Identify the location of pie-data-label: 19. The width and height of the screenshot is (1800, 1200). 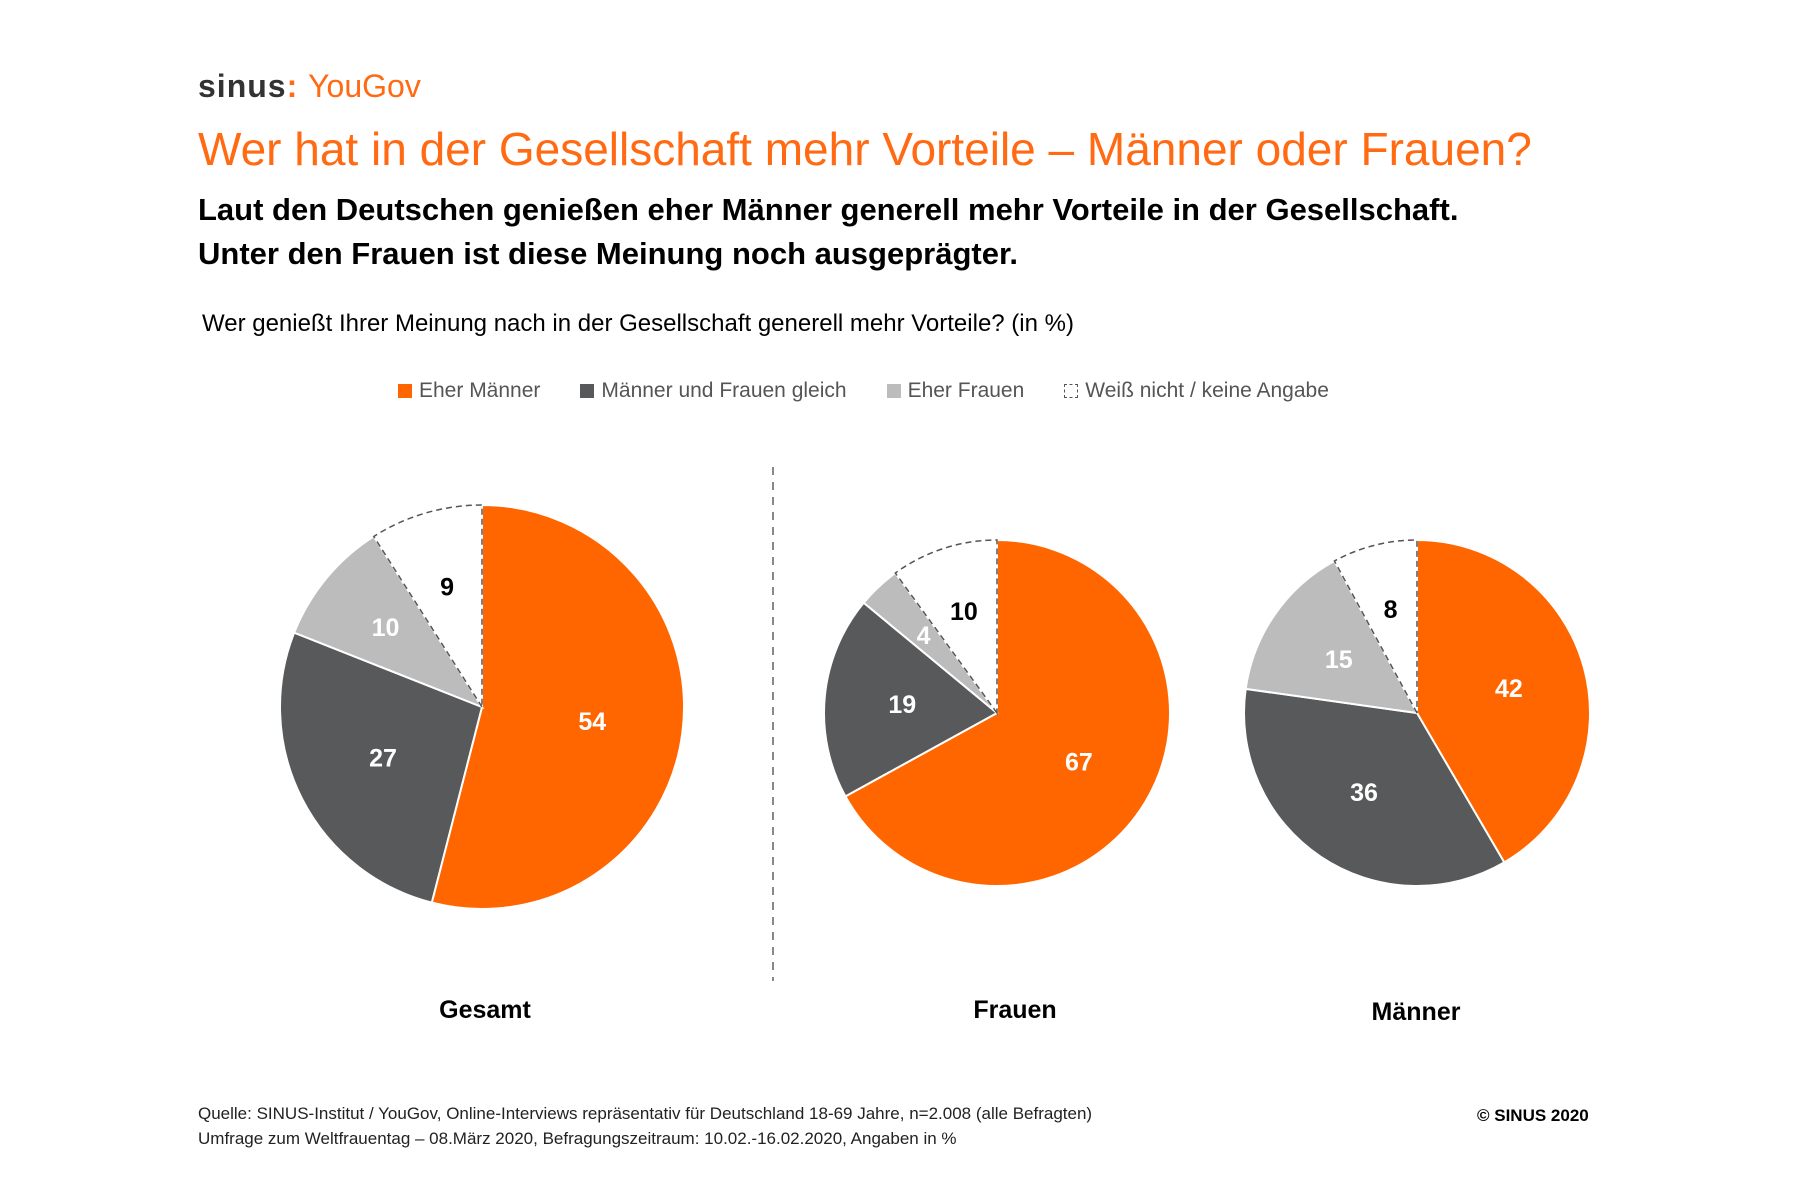
(902, 705).